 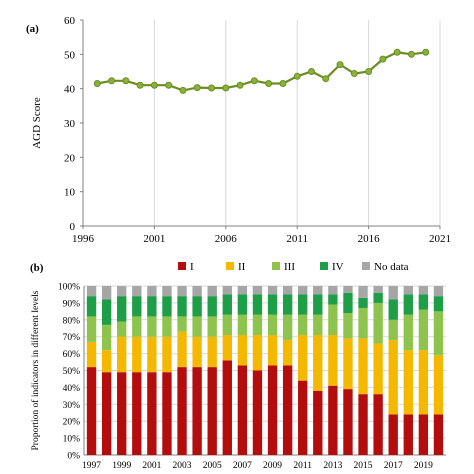 What do you see at coordinates (440, 239) in the screenshot?
I see `x-tick-label: 2021` at bounding box center [440, 239].